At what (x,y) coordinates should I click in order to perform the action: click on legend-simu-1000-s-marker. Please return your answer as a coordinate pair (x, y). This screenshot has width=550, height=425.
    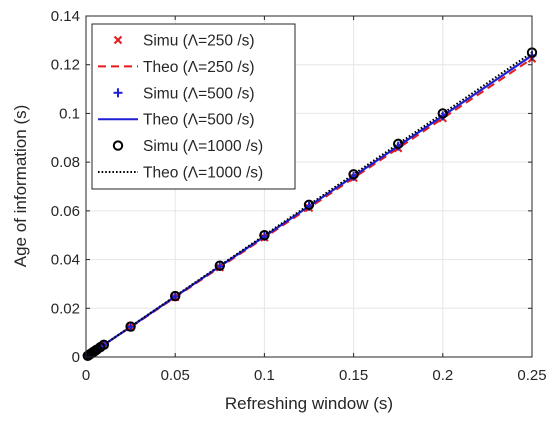
    Looking at the image, I should click on (118, 145).